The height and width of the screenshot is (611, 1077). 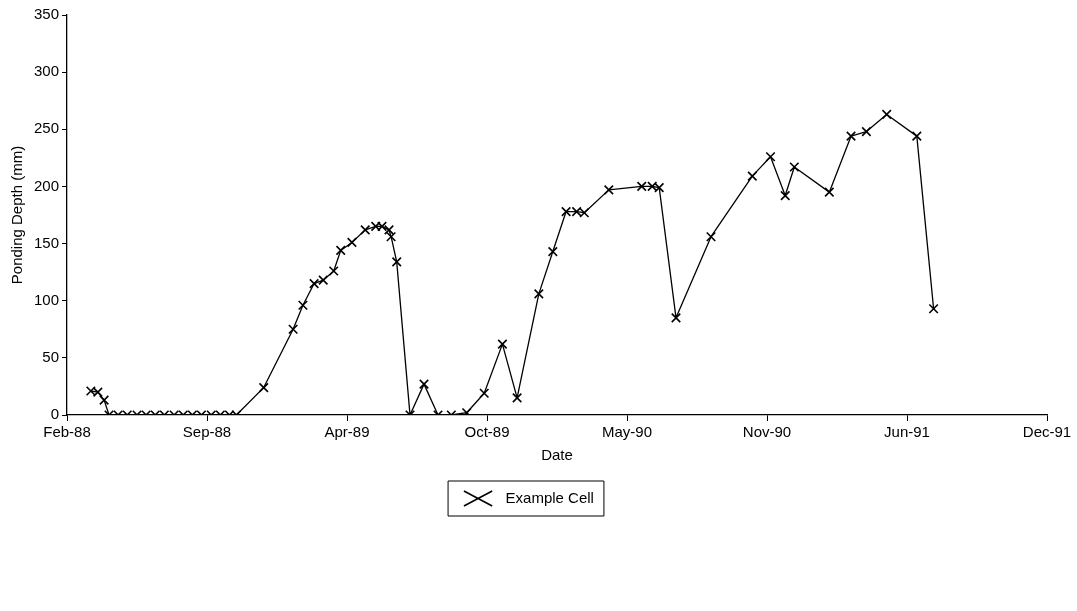 I want to click on x-tick-label: Sep-88, so click(x=207, y=432).